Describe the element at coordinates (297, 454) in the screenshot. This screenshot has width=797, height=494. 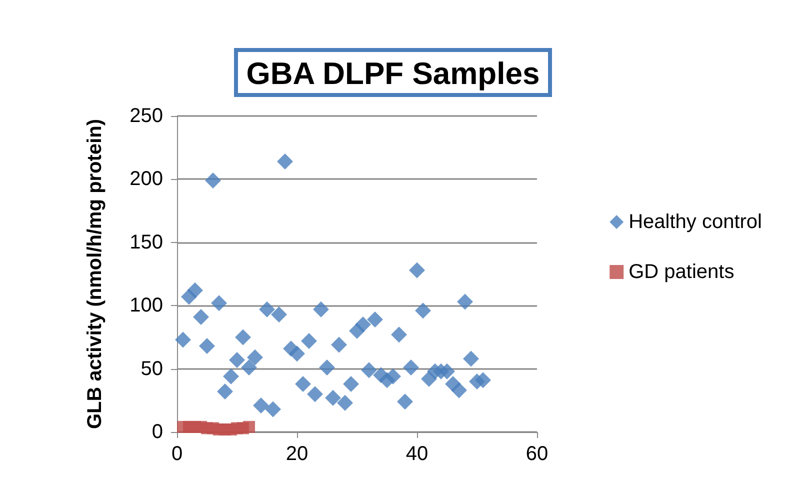
I see `x-tick-label: 20` at that location.